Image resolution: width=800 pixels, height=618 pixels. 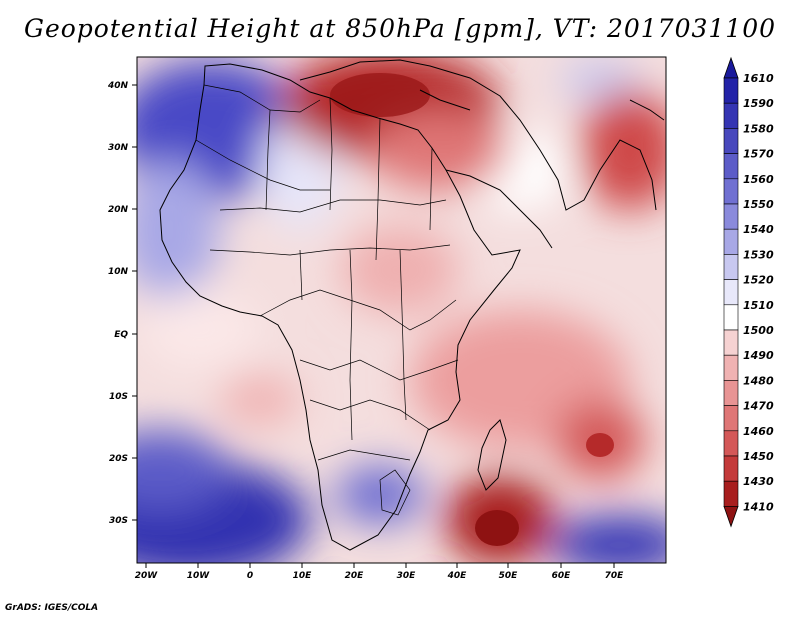 I want to click on colorbar-label: 1570, so click(x=758, y=154).